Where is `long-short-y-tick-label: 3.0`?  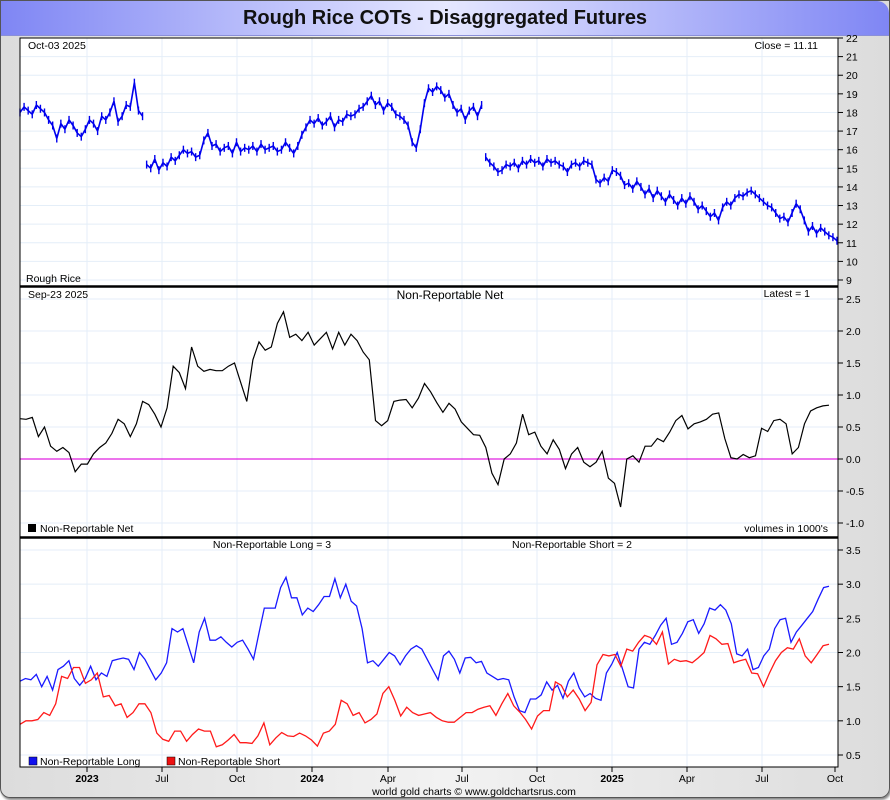
long-short-y-tick-label: 3.0 is located at coordinates (853, 585).